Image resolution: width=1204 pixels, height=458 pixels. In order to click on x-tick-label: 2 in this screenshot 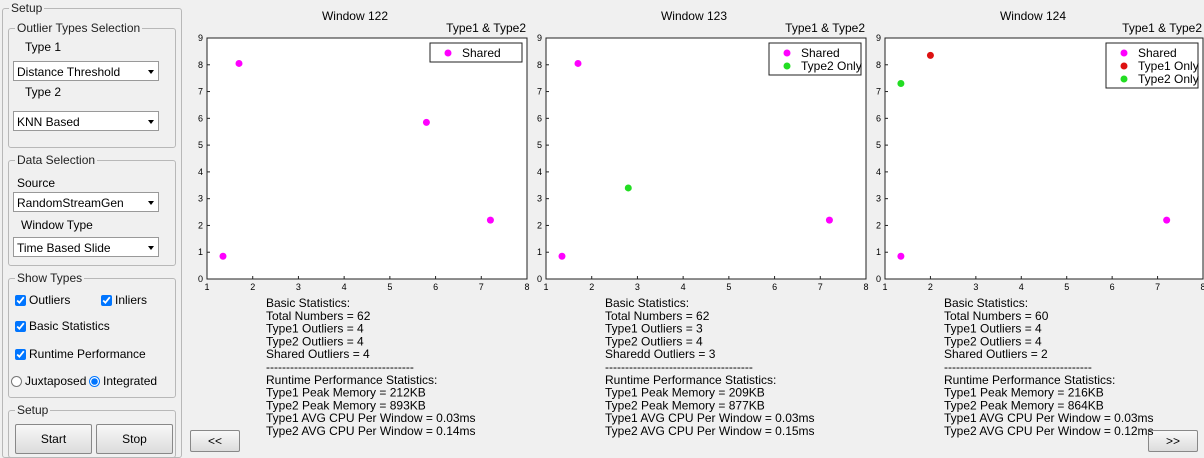, I will do `click(252, 287)`.